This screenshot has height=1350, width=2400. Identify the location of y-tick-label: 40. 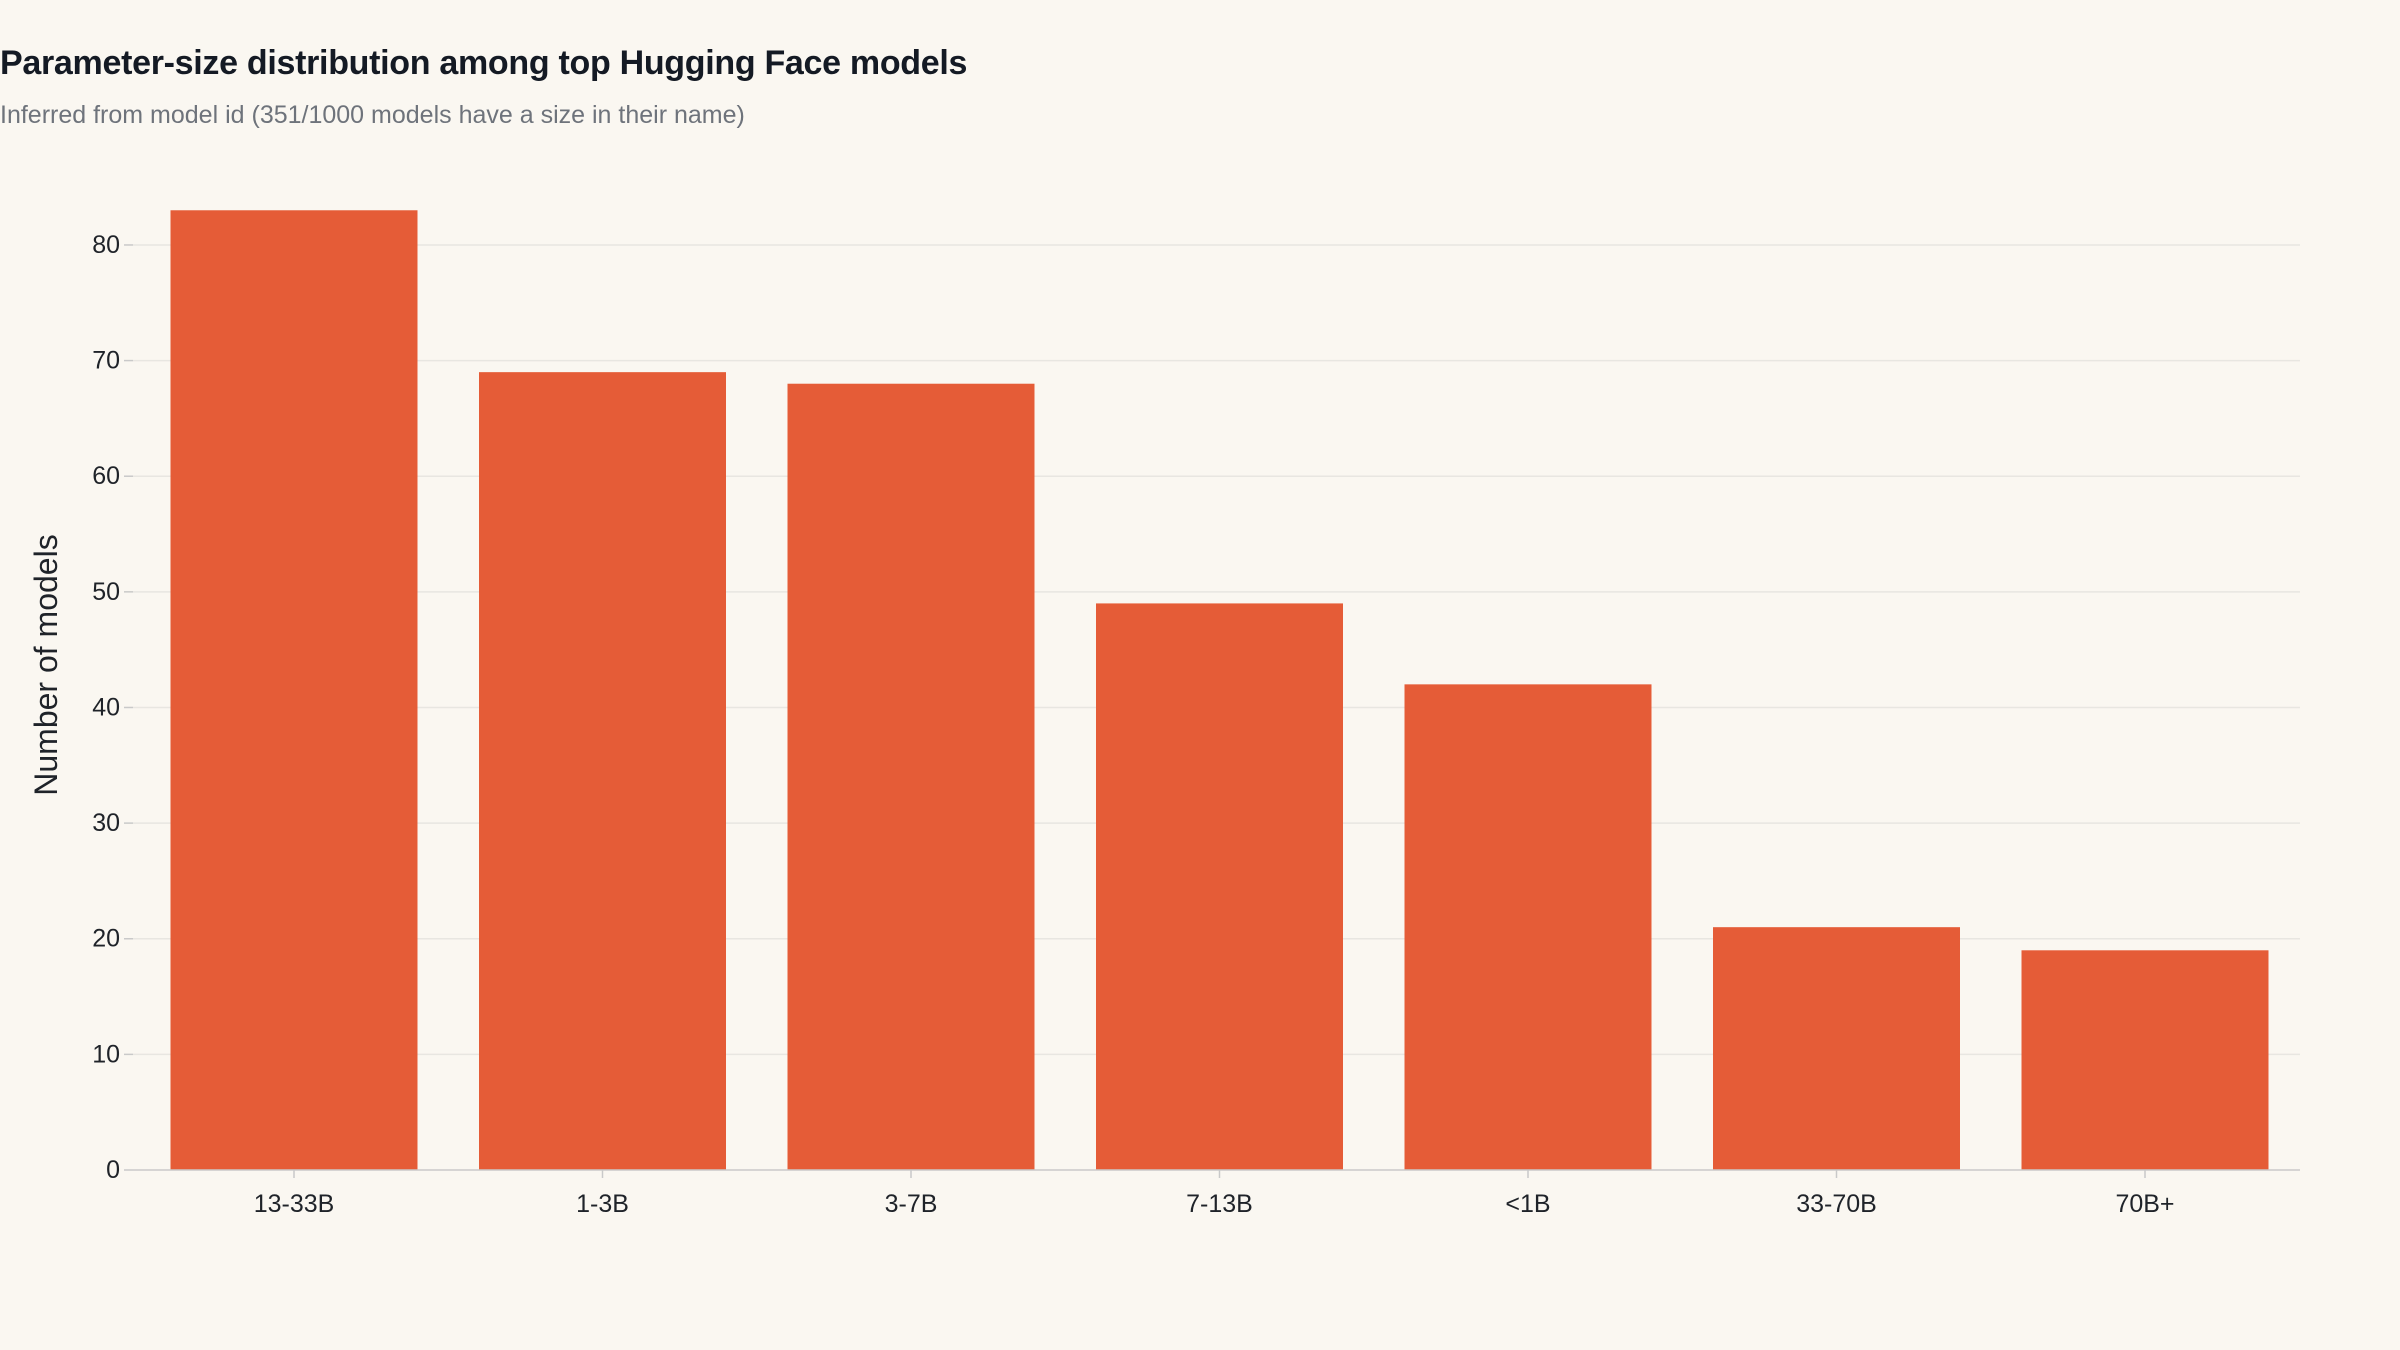
(106, 707).